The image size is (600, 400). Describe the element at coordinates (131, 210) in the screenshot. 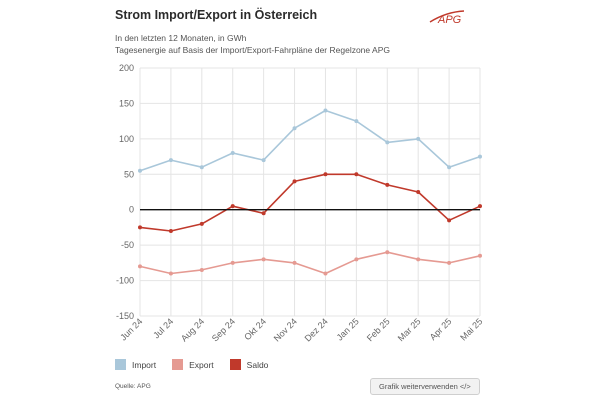

I see `y-tick-label: 0` at that location.